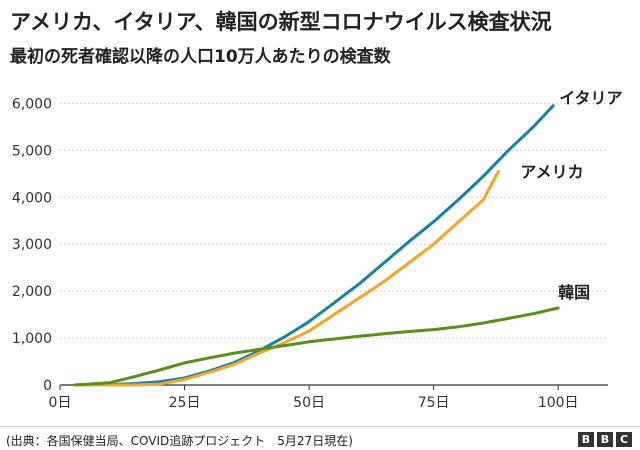  What do you see at coordinates (47, 386) in the screenshot?
I see `y-tick-label: 0` at bounding box center [47, 386].